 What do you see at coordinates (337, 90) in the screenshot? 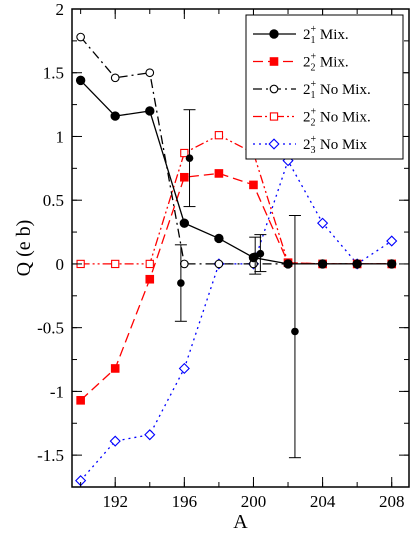
I see `legend-label: 21+ No Mix.` at bounding box center [337, 90].